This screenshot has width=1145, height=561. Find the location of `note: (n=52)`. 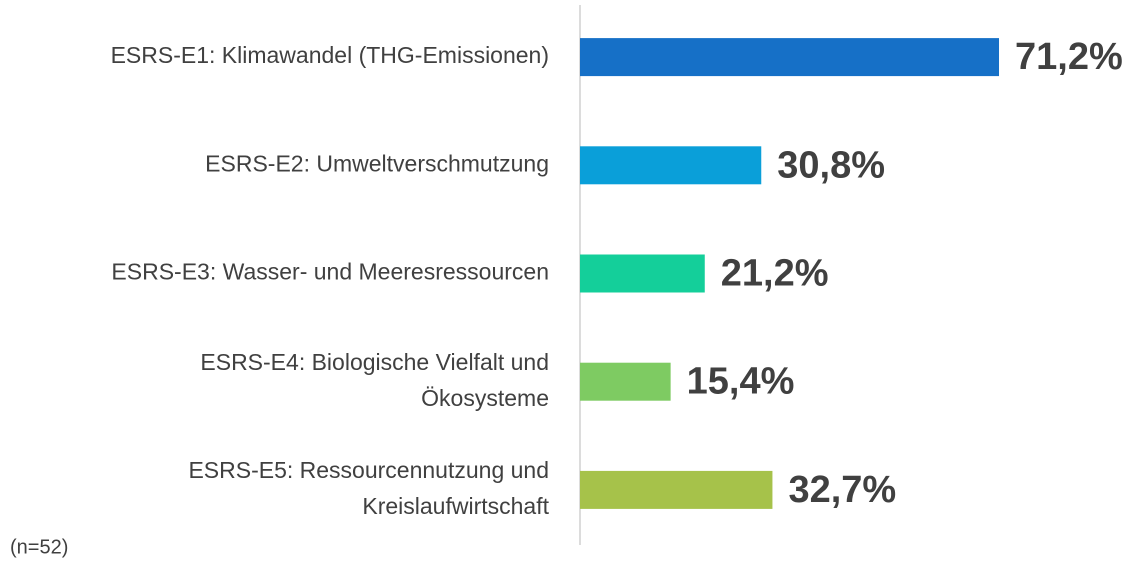

note: (n=52) is located at coordinates (39, 547).